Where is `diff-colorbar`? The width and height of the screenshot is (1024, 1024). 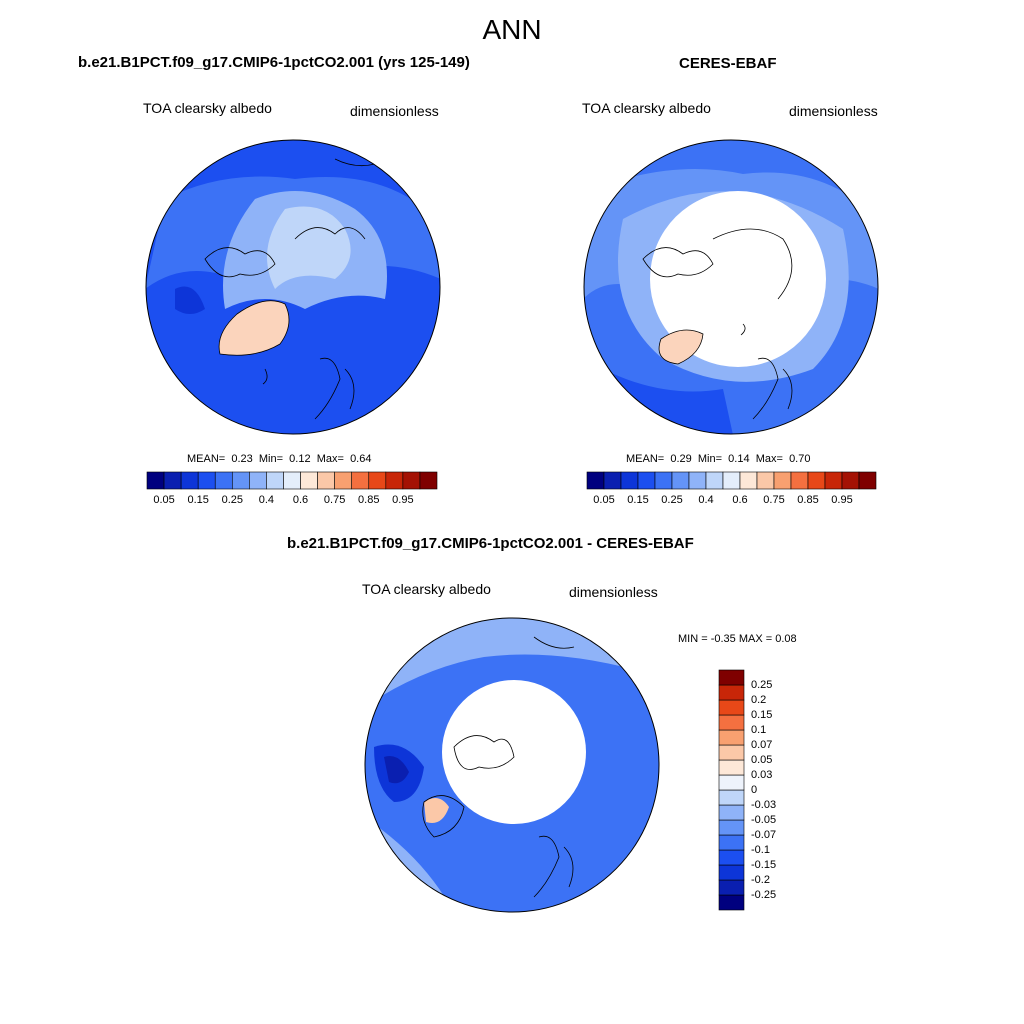
diff-colorbar is located at coordinates (731, 790).